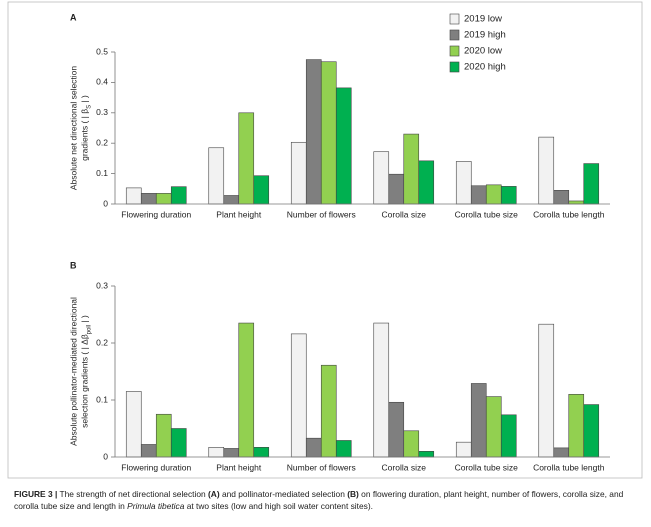 Image resolution: width=651 pixels, height=527 pixels. Describe the element at coordinates (156, 214) in the screenshot. I see `x-tick-label: Flowering duration` at that location.